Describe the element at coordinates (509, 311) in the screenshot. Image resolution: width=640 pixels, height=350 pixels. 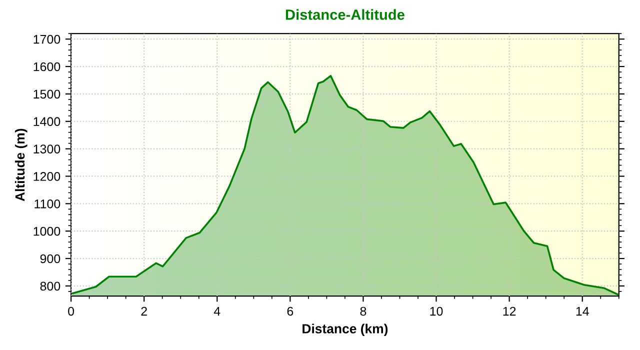
I see `x-tick-label: 12` at that location.